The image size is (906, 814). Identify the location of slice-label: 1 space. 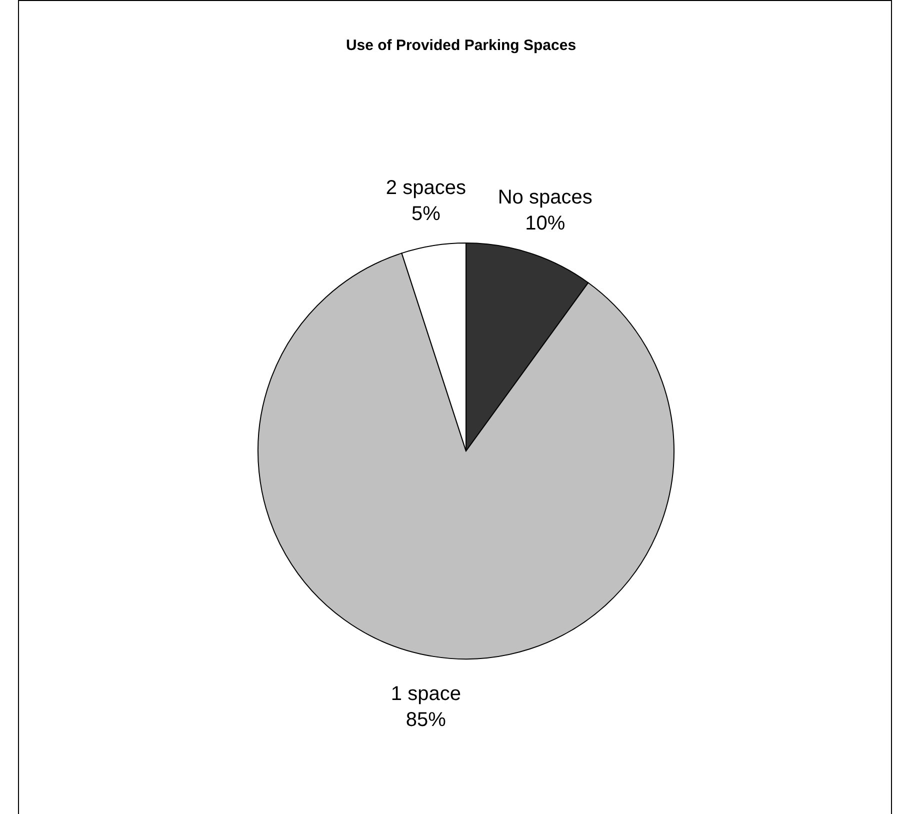
(425, 693).